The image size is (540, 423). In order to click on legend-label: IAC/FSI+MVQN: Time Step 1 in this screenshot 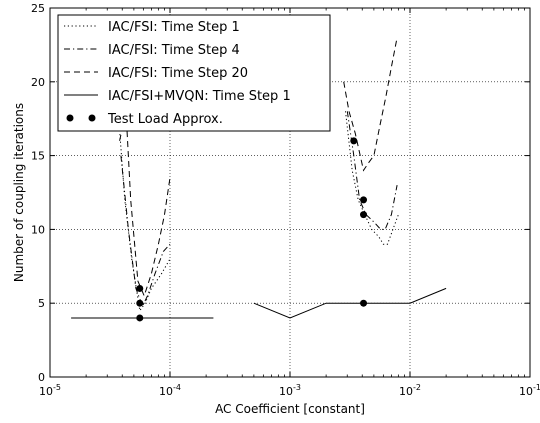, I will do `click(199, 96)`.